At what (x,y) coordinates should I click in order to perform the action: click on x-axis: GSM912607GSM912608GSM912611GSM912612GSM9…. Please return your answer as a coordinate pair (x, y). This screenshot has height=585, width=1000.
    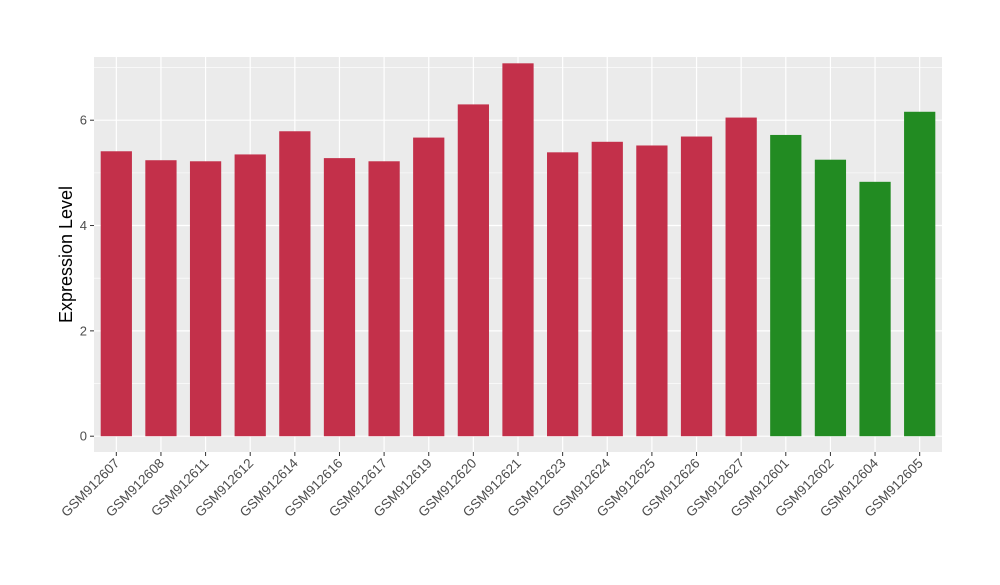
    Looking at the image, I should click on (492, 486).